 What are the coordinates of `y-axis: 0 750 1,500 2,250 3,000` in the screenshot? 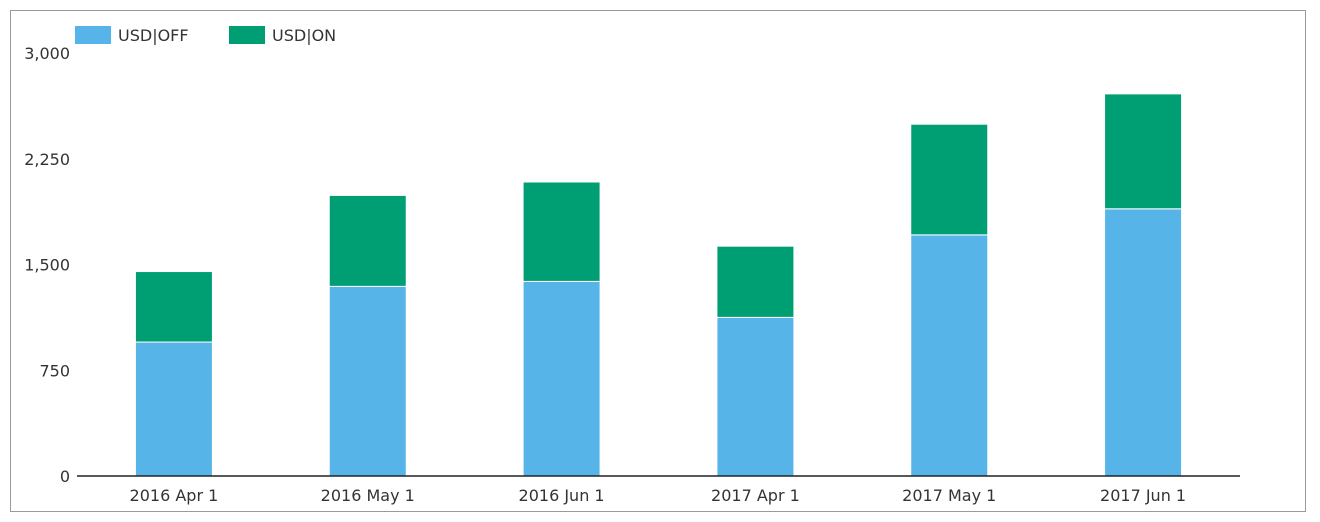 It's located at (47, 265).